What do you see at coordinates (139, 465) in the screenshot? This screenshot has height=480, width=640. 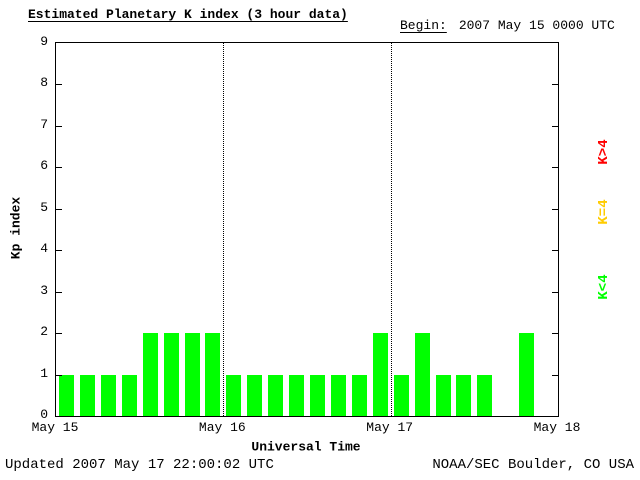 I see `updated-timestamp: Updated 2007 May 17 22:00:02 UTC` at bounding box center [139, 465].